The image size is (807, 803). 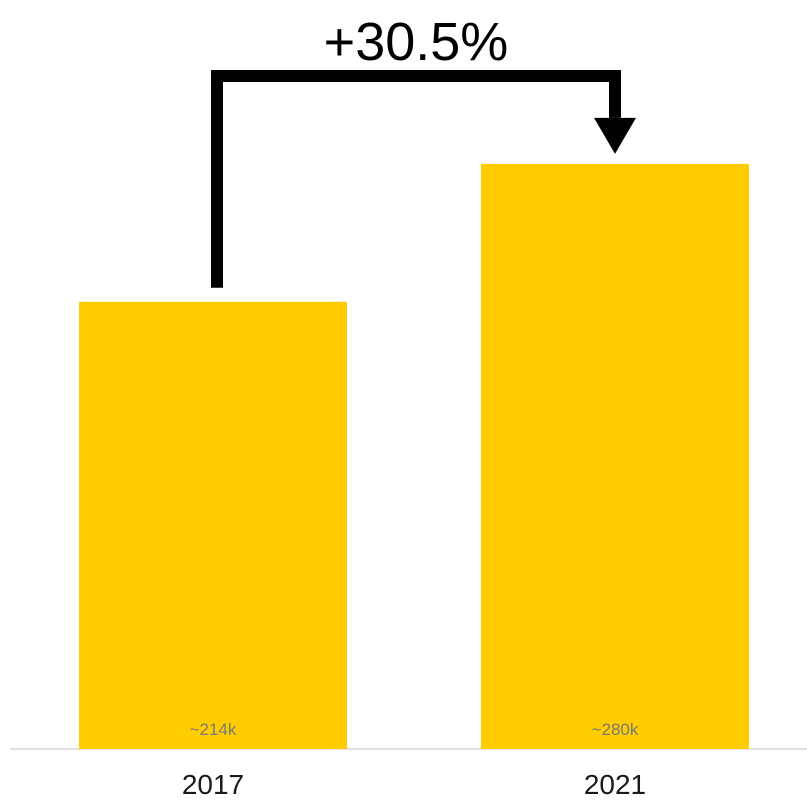 I want to click on labels-group: ~214k 2017 ~280k 2021, so click(x=414, y=760).